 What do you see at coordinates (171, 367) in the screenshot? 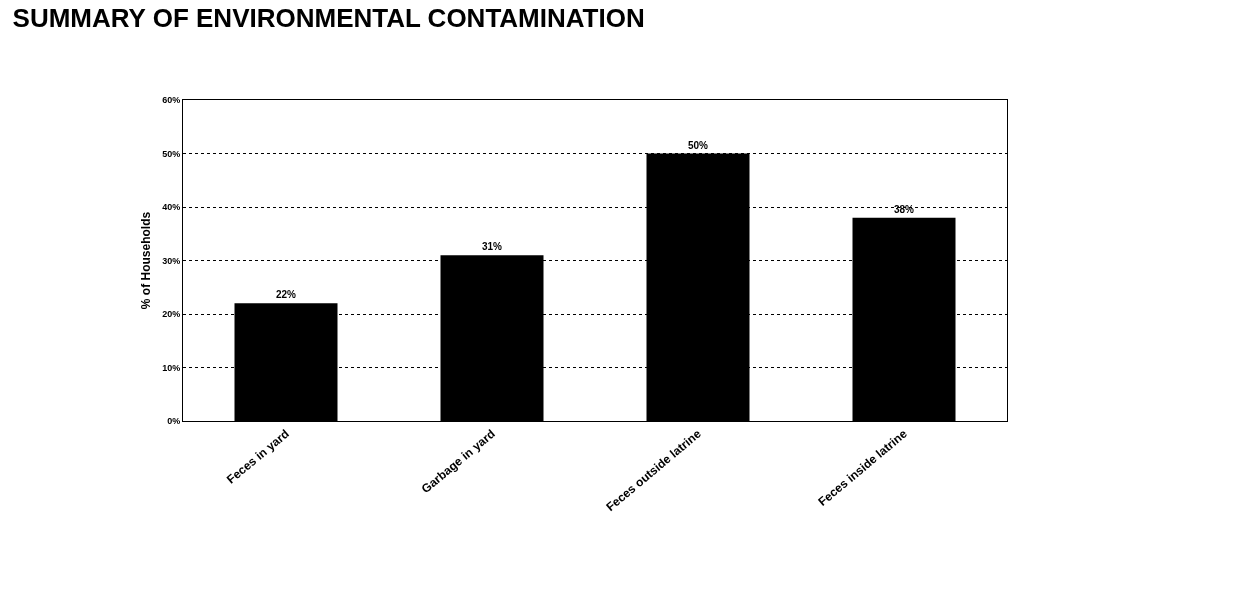
I see `y-tick-label: 10%` at bounding box center [171, 367].